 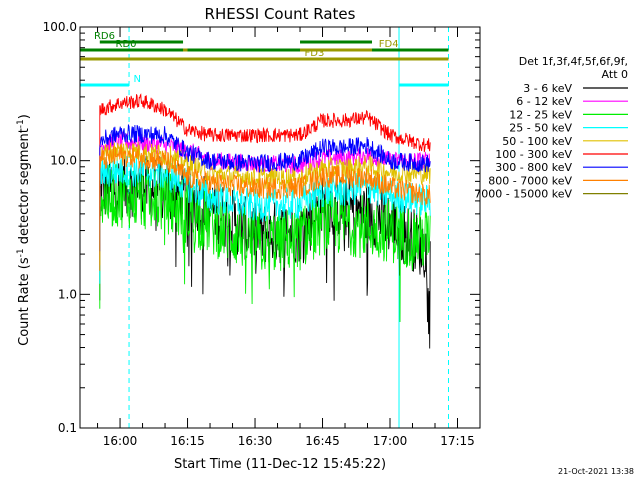 What do you see at coordinates (530, 180) in the screenshot?
I see `legend-label-7: 800 - 7000 keV` at bounding box center [530, 180].